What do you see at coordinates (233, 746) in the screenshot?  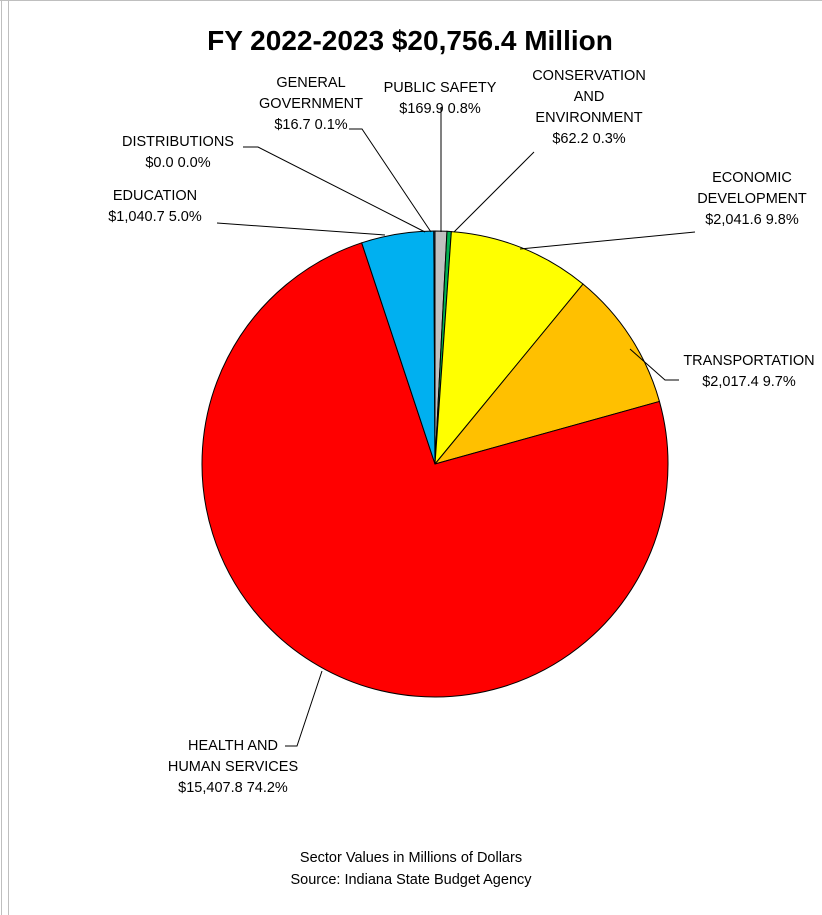 I see `slice-name-label: HEALTH AND` at bounding box center [233, 746].